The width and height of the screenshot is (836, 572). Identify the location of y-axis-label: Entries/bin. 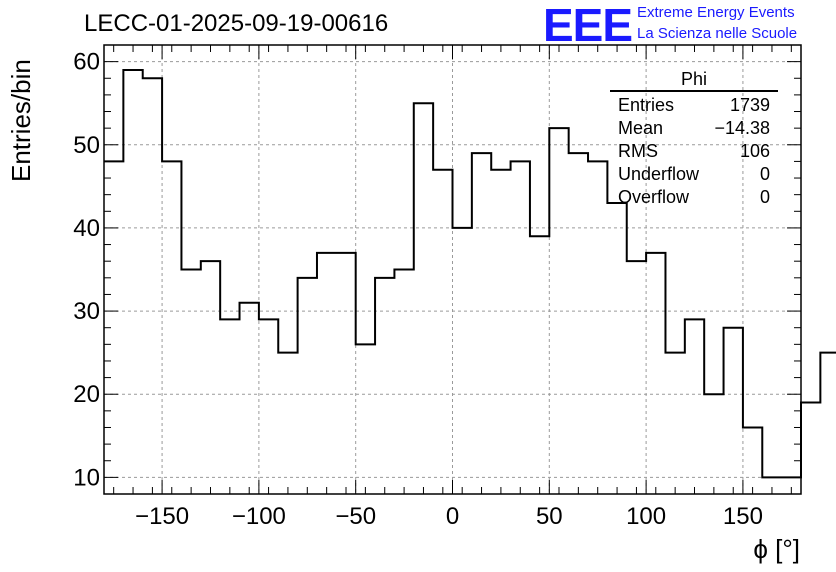
(21, 120).